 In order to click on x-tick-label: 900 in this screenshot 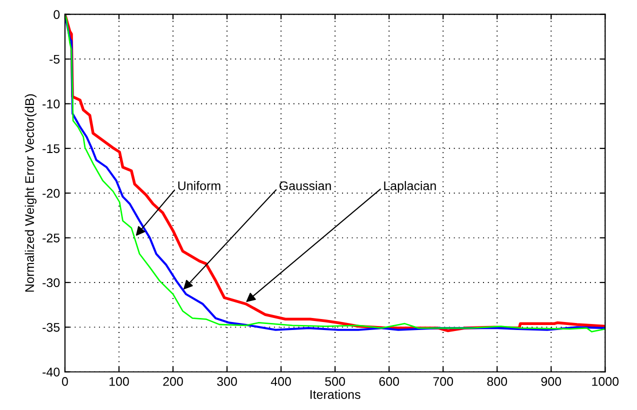, I will do `click(551, 381)`.